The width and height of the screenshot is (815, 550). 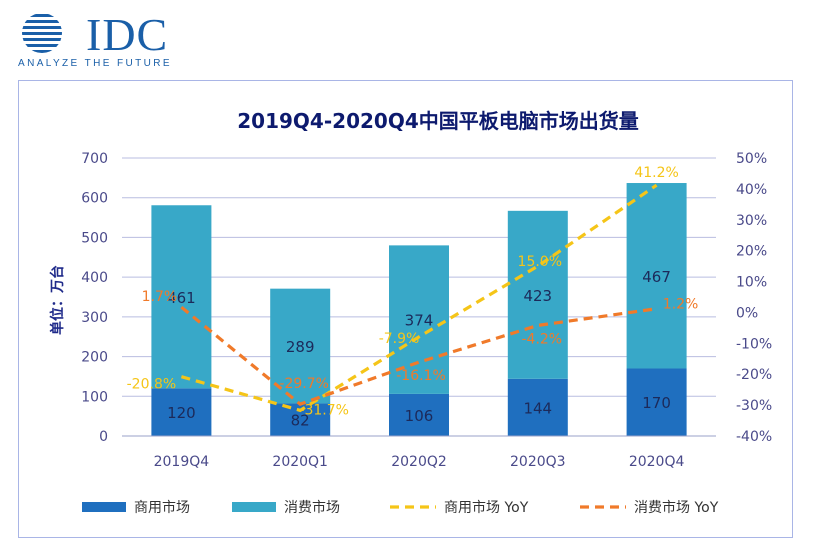 I want to click on yoy-value-label: -31.7%, so click(x=324, y=410).